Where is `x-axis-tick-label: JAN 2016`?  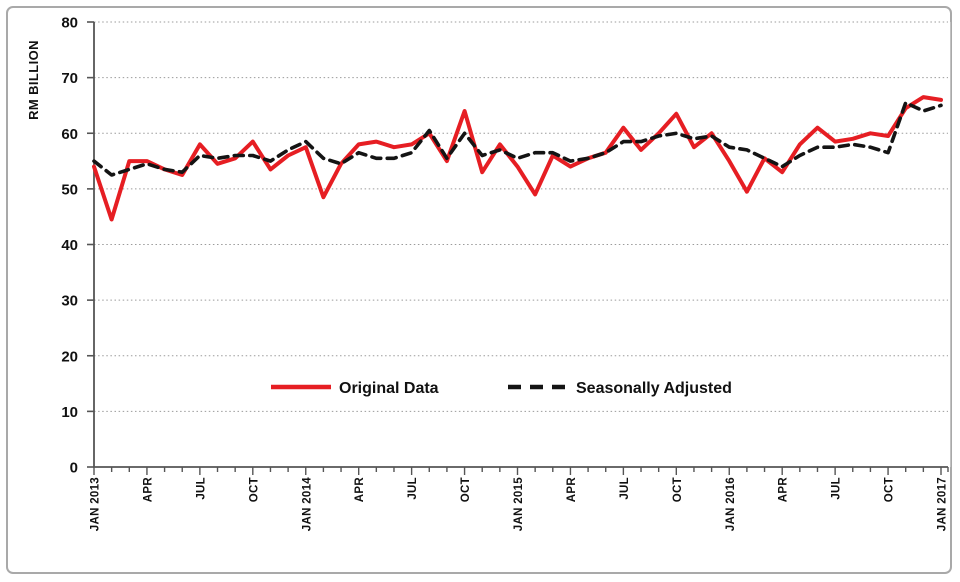
x-axis-tick-label: JAN 2016 is located at coordinates (731, 504).